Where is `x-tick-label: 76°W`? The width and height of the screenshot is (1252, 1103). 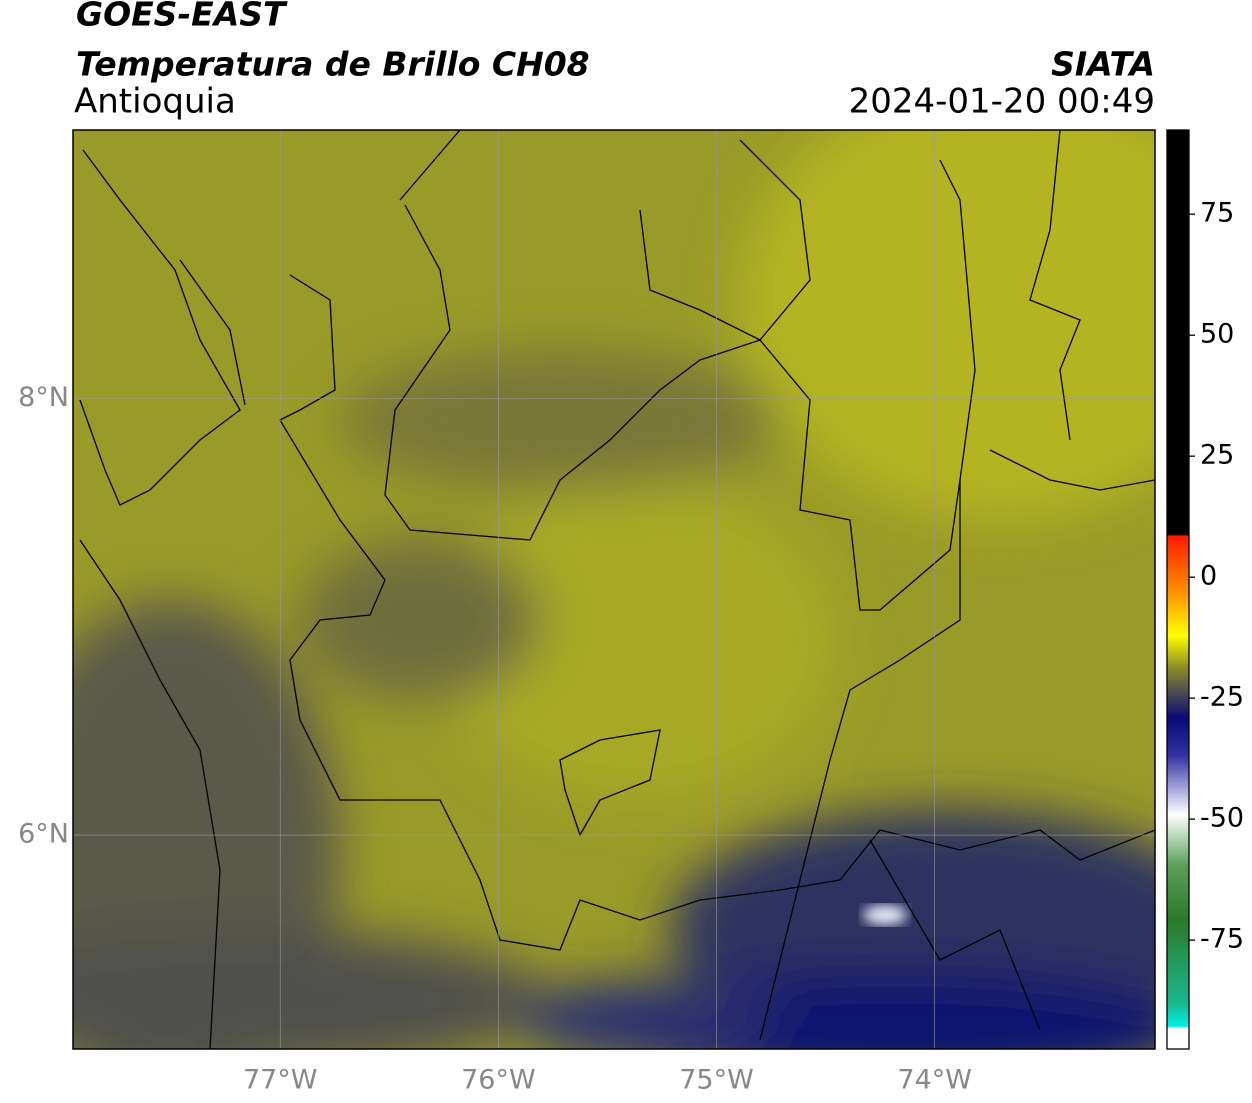 x-tick-label: 76°W is located at coordinates (498, 1080).